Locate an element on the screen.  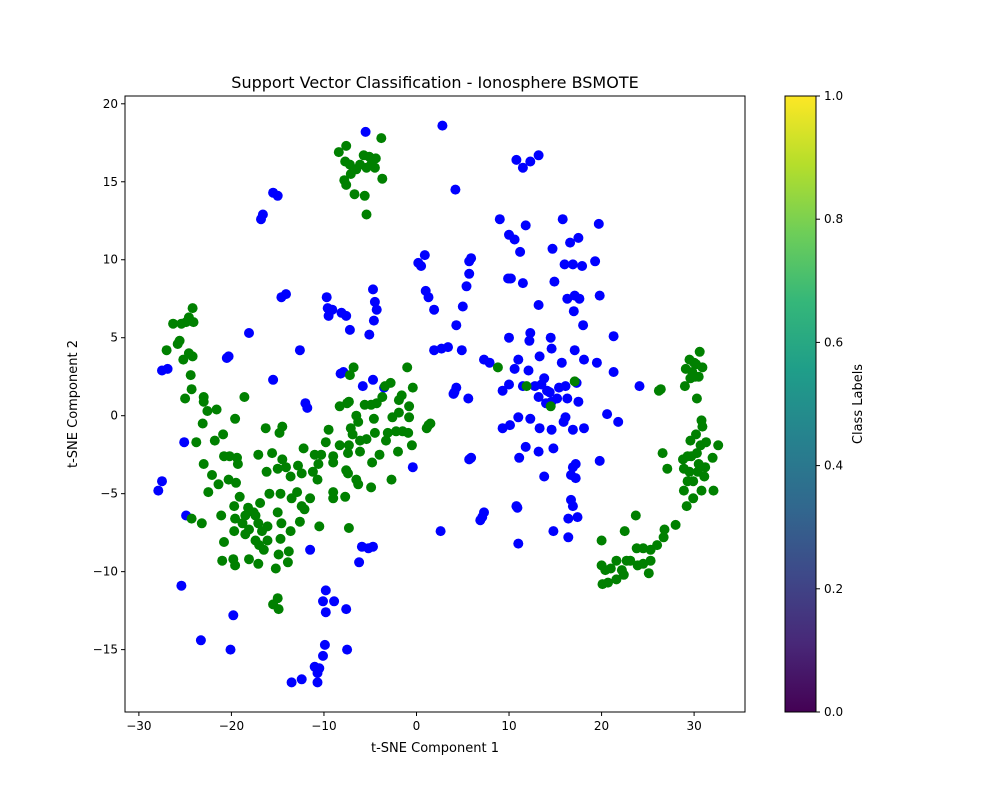
colorbar-gradient is located at coordinates (800, 404).